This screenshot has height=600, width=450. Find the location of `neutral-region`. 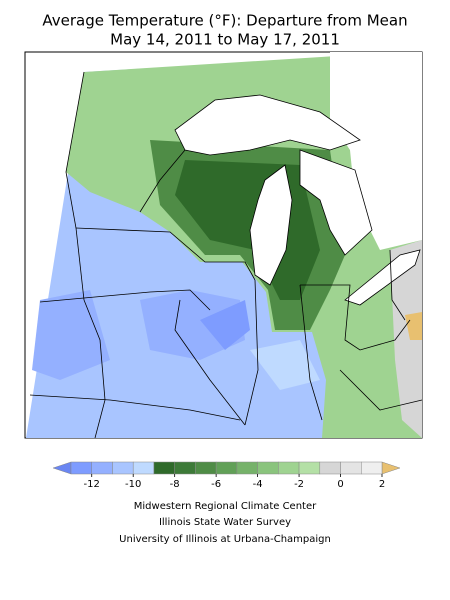

neutral-region is located at coordinates (406, 339).